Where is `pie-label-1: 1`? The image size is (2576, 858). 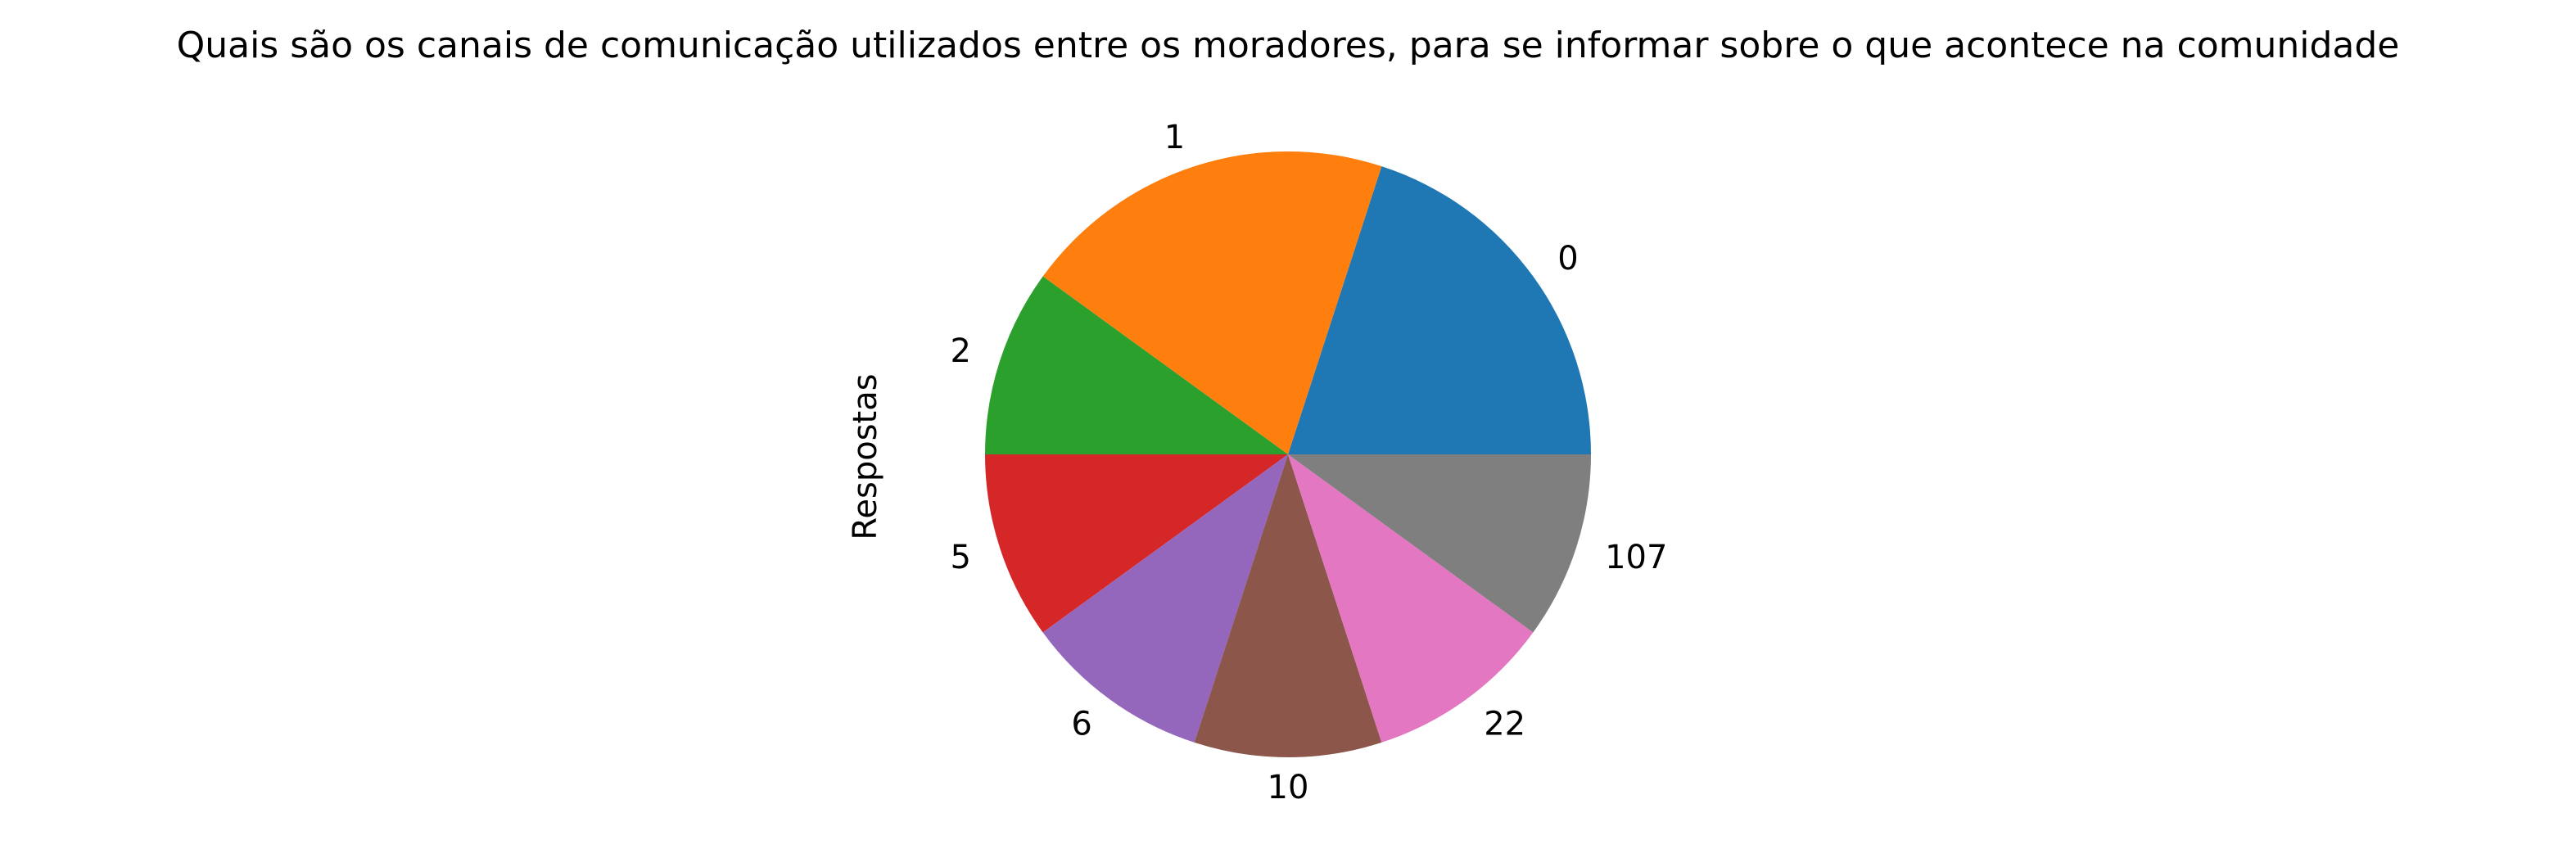 pie-label-1: 1 is located at coordinates (1174, 137).